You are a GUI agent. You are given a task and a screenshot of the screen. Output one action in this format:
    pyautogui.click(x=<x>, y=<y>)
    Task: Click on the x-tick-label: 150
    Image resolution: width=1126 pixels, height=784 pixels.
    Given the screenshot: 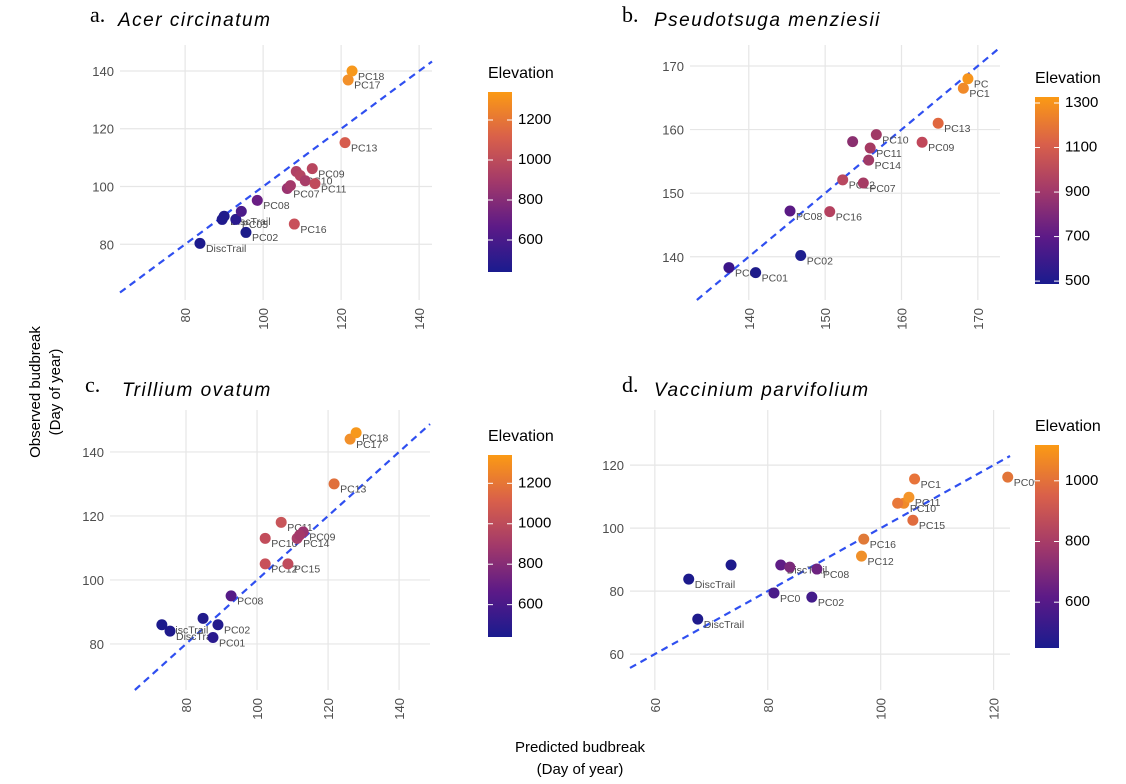 What is the action you would take?
    pyautogui.click(x=825, y=319)
    